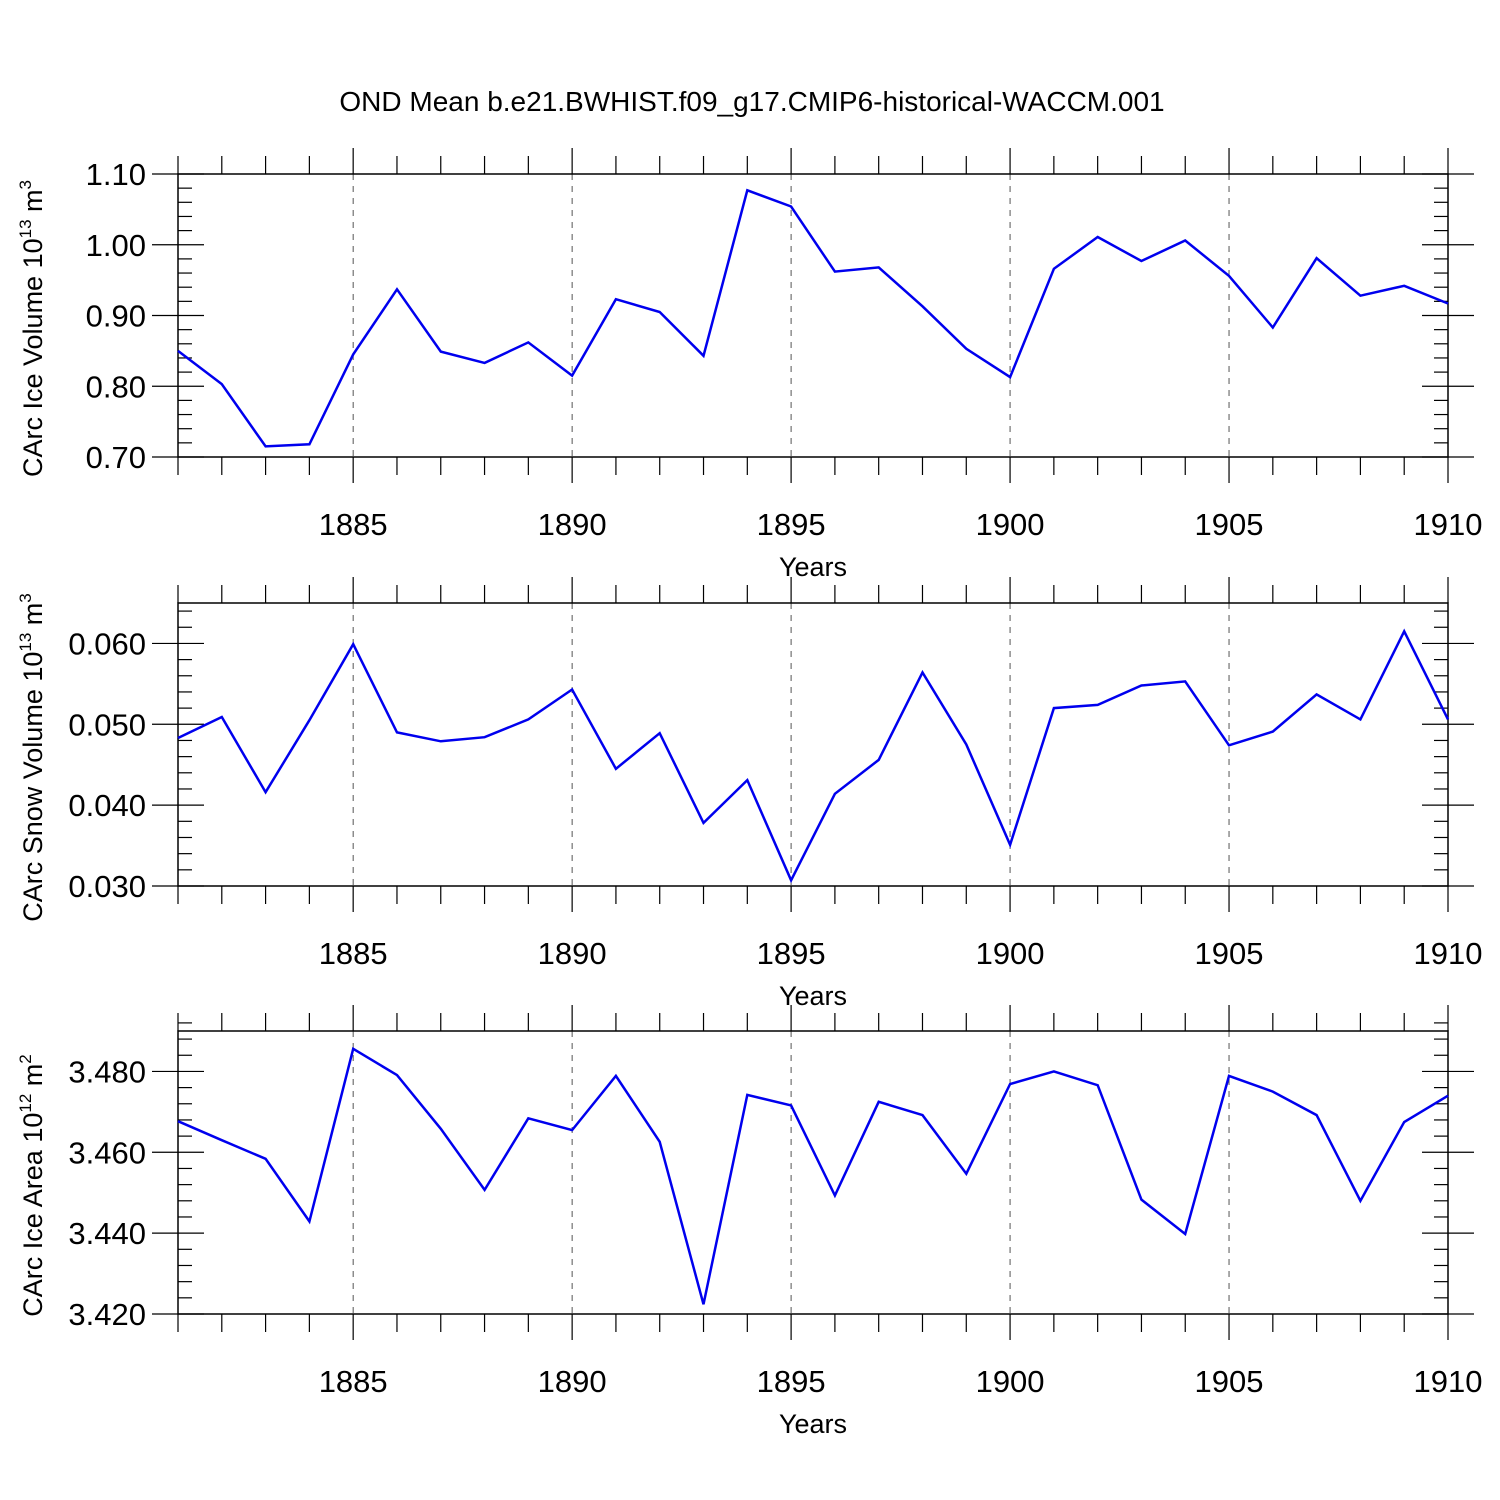  Describe the element at coordinates (116, 245) in the screenshot. I see `y-tick-label: 1.00` at that location.